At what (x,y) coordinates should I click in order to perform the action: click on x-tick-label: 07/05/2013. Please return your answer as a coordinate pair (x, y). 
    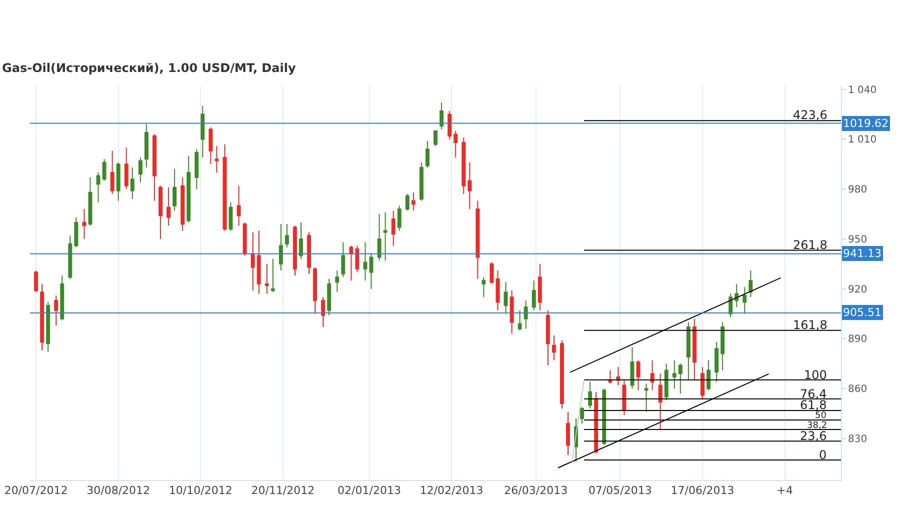
    Looking at the image, I should click on (620, 491).